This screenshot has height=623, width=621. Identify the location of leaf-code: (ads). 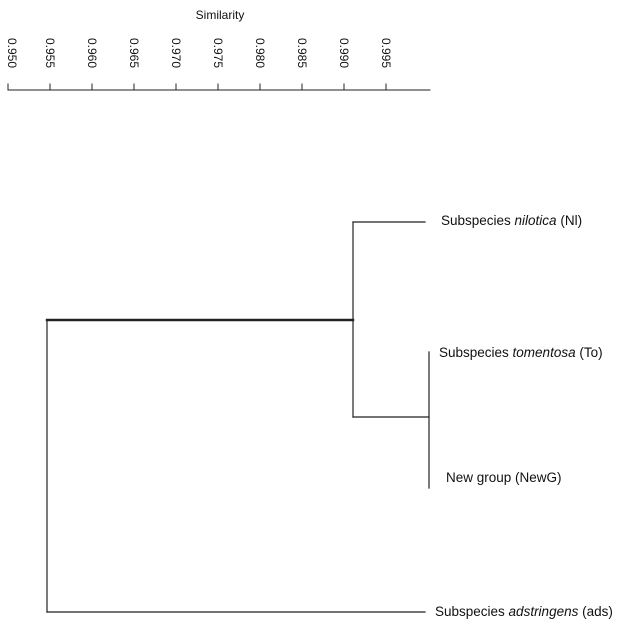
(595, 611).